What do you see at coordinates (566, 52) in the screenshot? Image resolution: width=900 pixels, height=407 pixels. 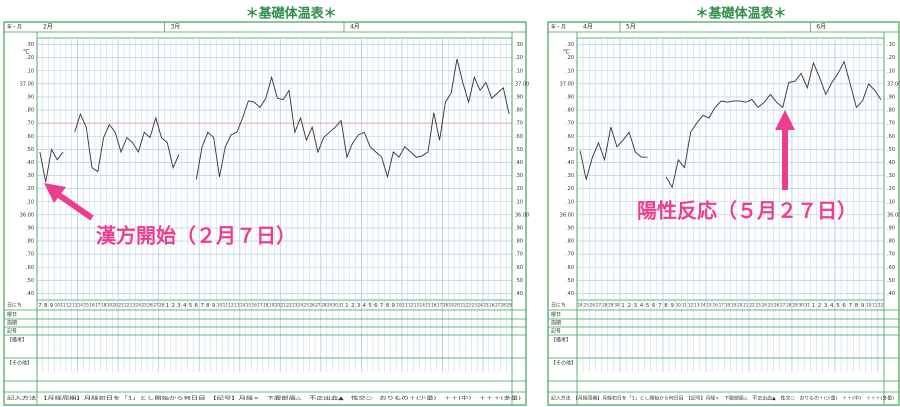 I see `unit-label: ℃` at bounding box center [566, 52].